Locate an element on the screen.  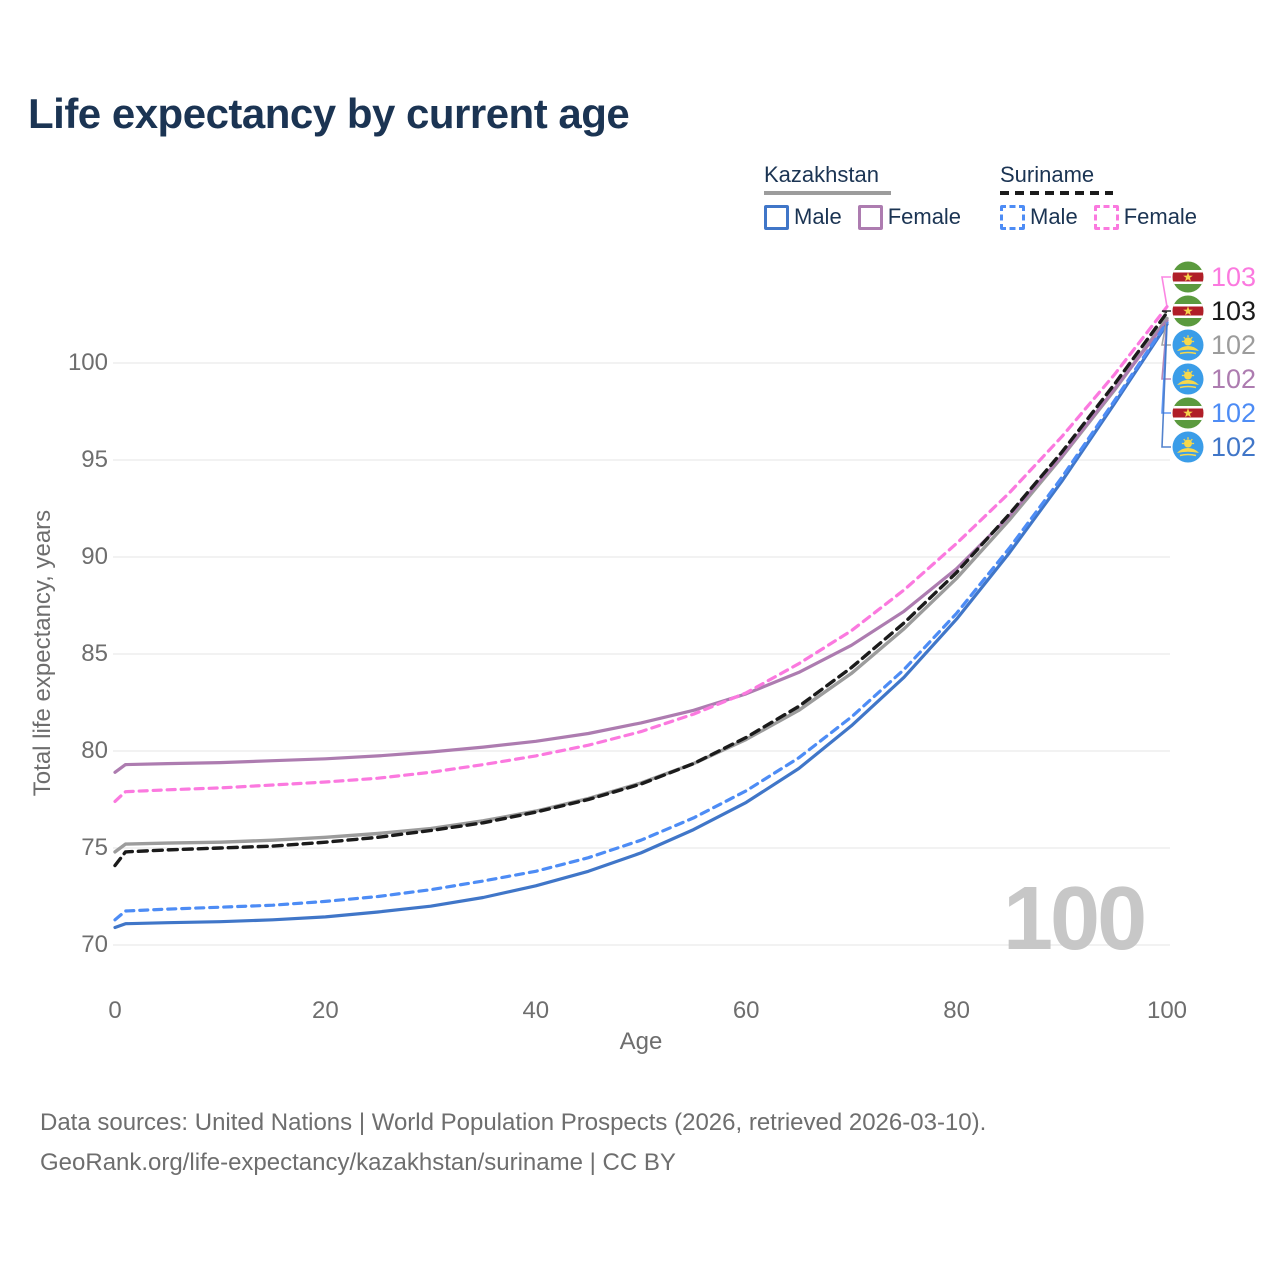
legend-item-kazakhstan-male: Male is located at coordinates (803, 217).